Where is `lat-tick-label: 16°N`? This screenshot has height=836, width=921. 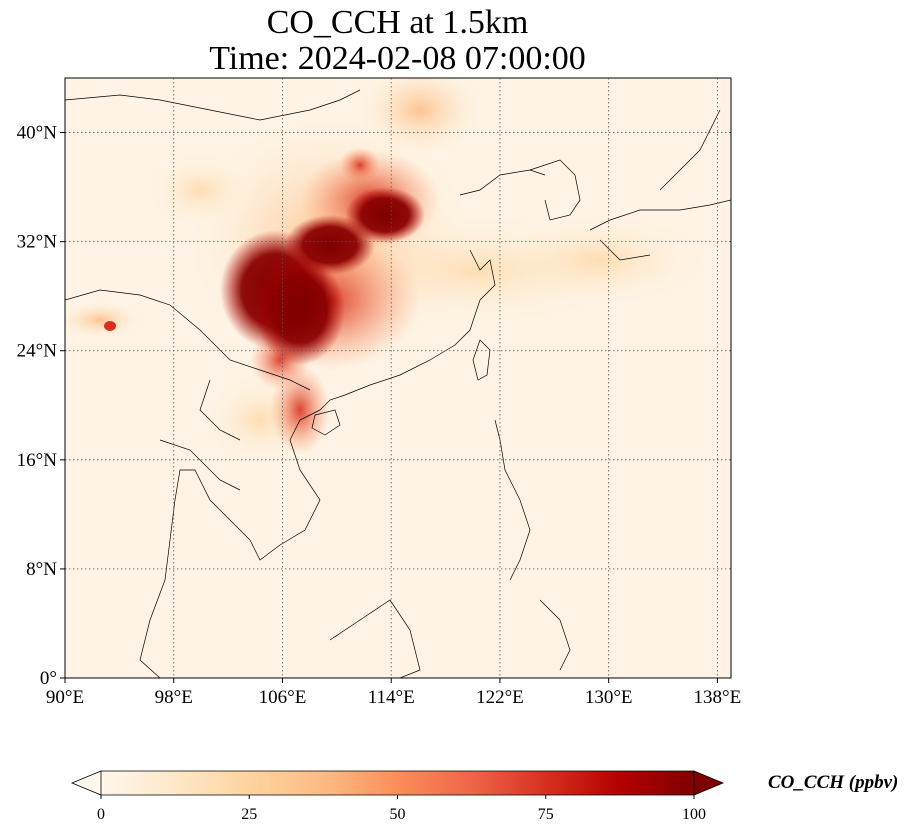 lat-tick-label: 16°N is located at coordinates (37, 460).